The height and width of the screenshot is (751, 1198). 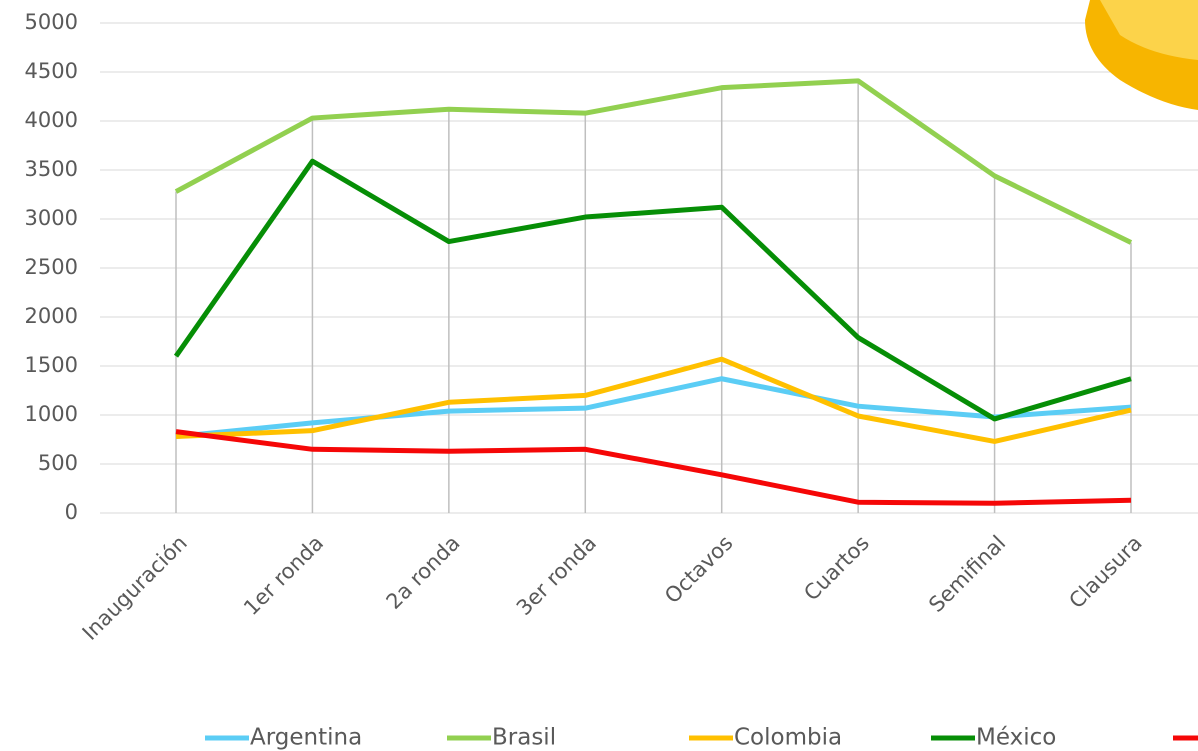 I want to click on y-tick-label: 0, so click(x=71, y=512).